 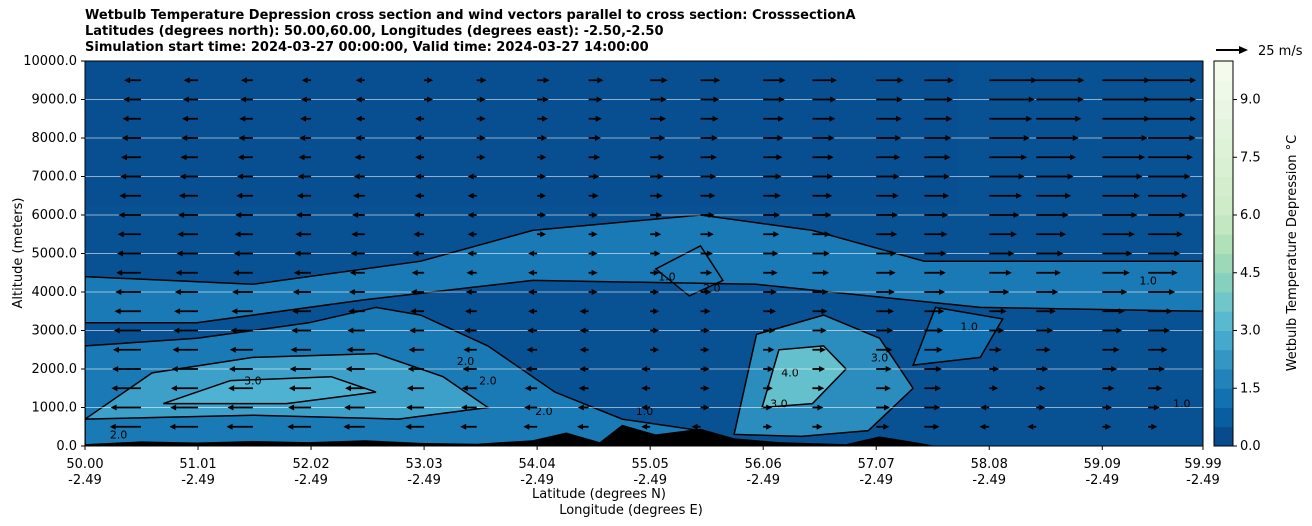 I want to click on contour-line, so click(x=270, y=390).